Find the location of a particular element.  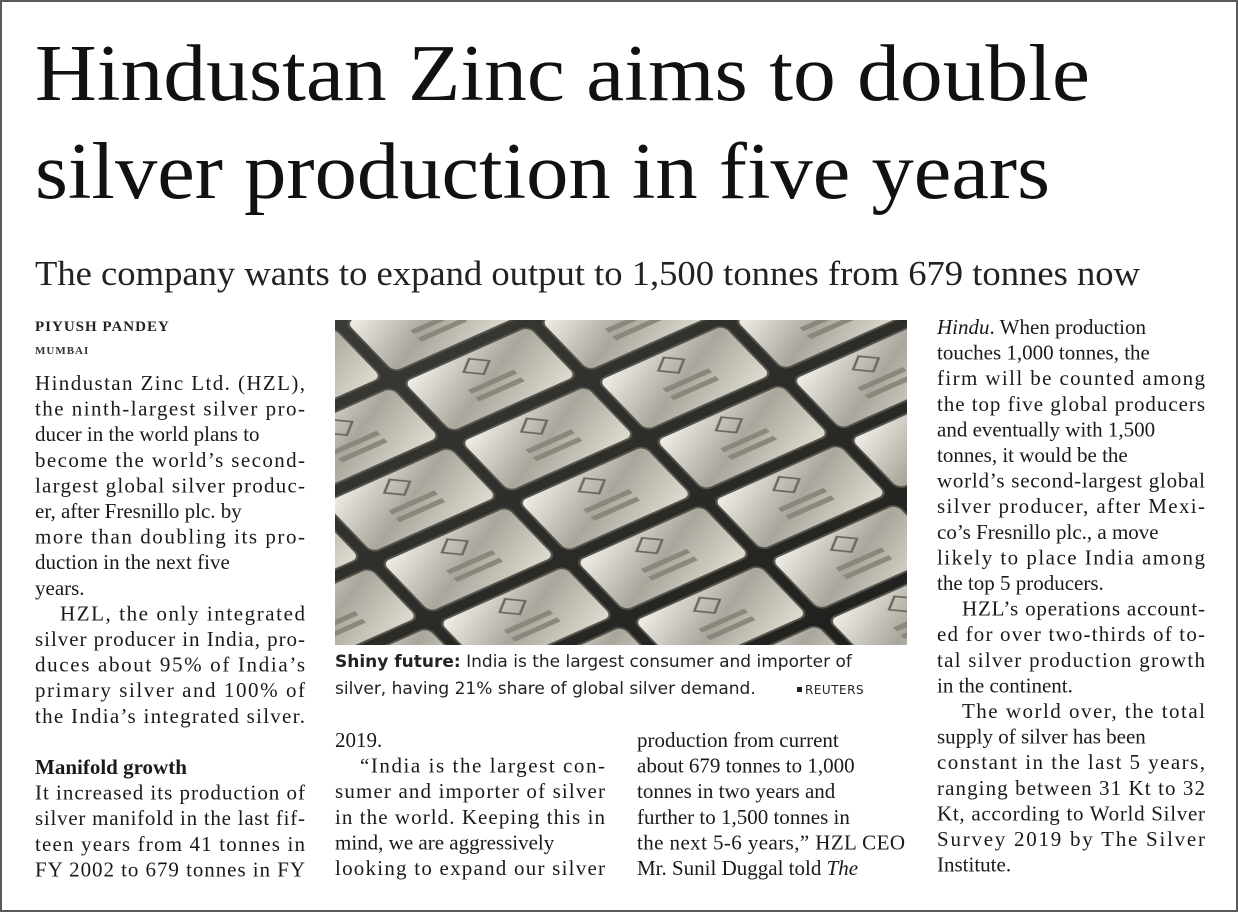

body-line: the next 5-6 years,” HZL CEO is located at coordinates (771, 842).